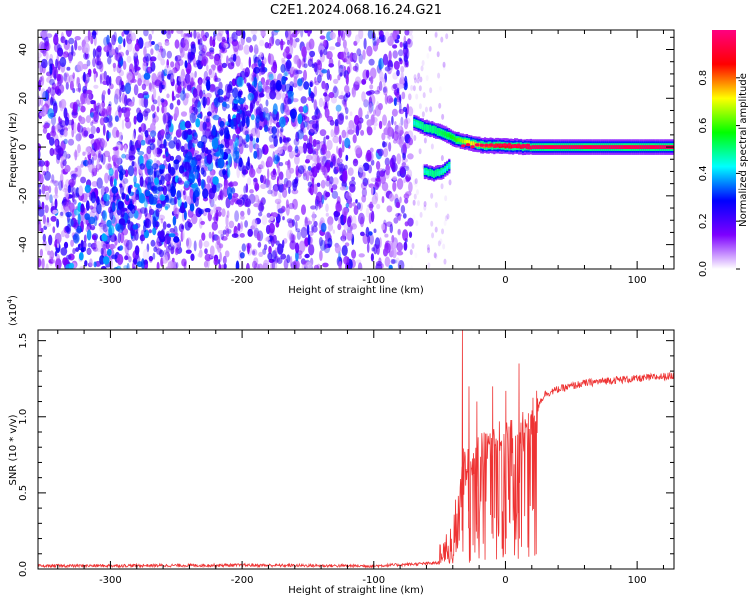  What do you see at coordinates (500, 145) in the screenshot?
I see `ridge-peak` at bounding box center [500, 145].